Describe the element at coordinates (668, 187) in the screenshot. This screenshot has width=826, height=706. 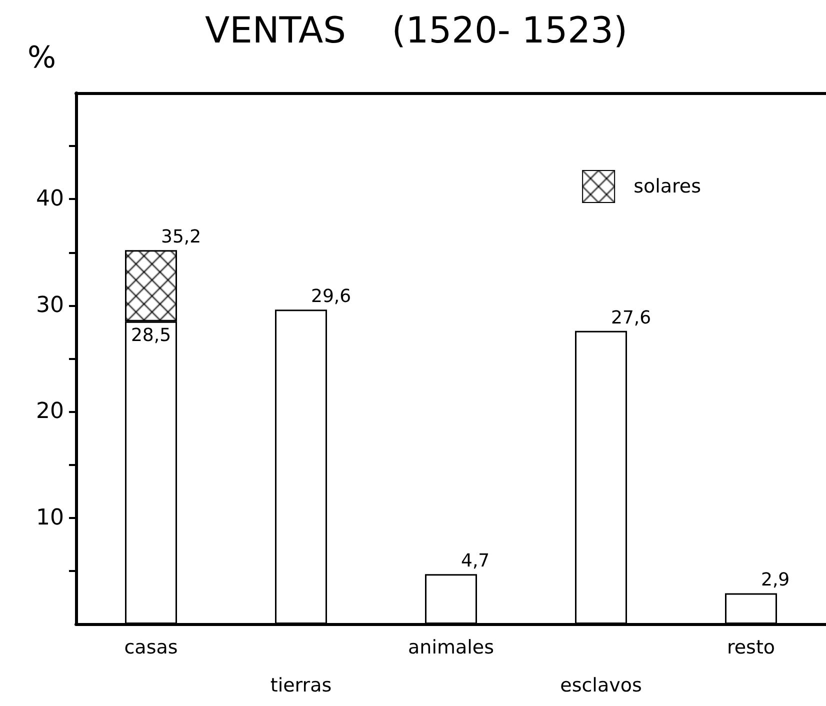
I see `legend-label: solares` at that location.